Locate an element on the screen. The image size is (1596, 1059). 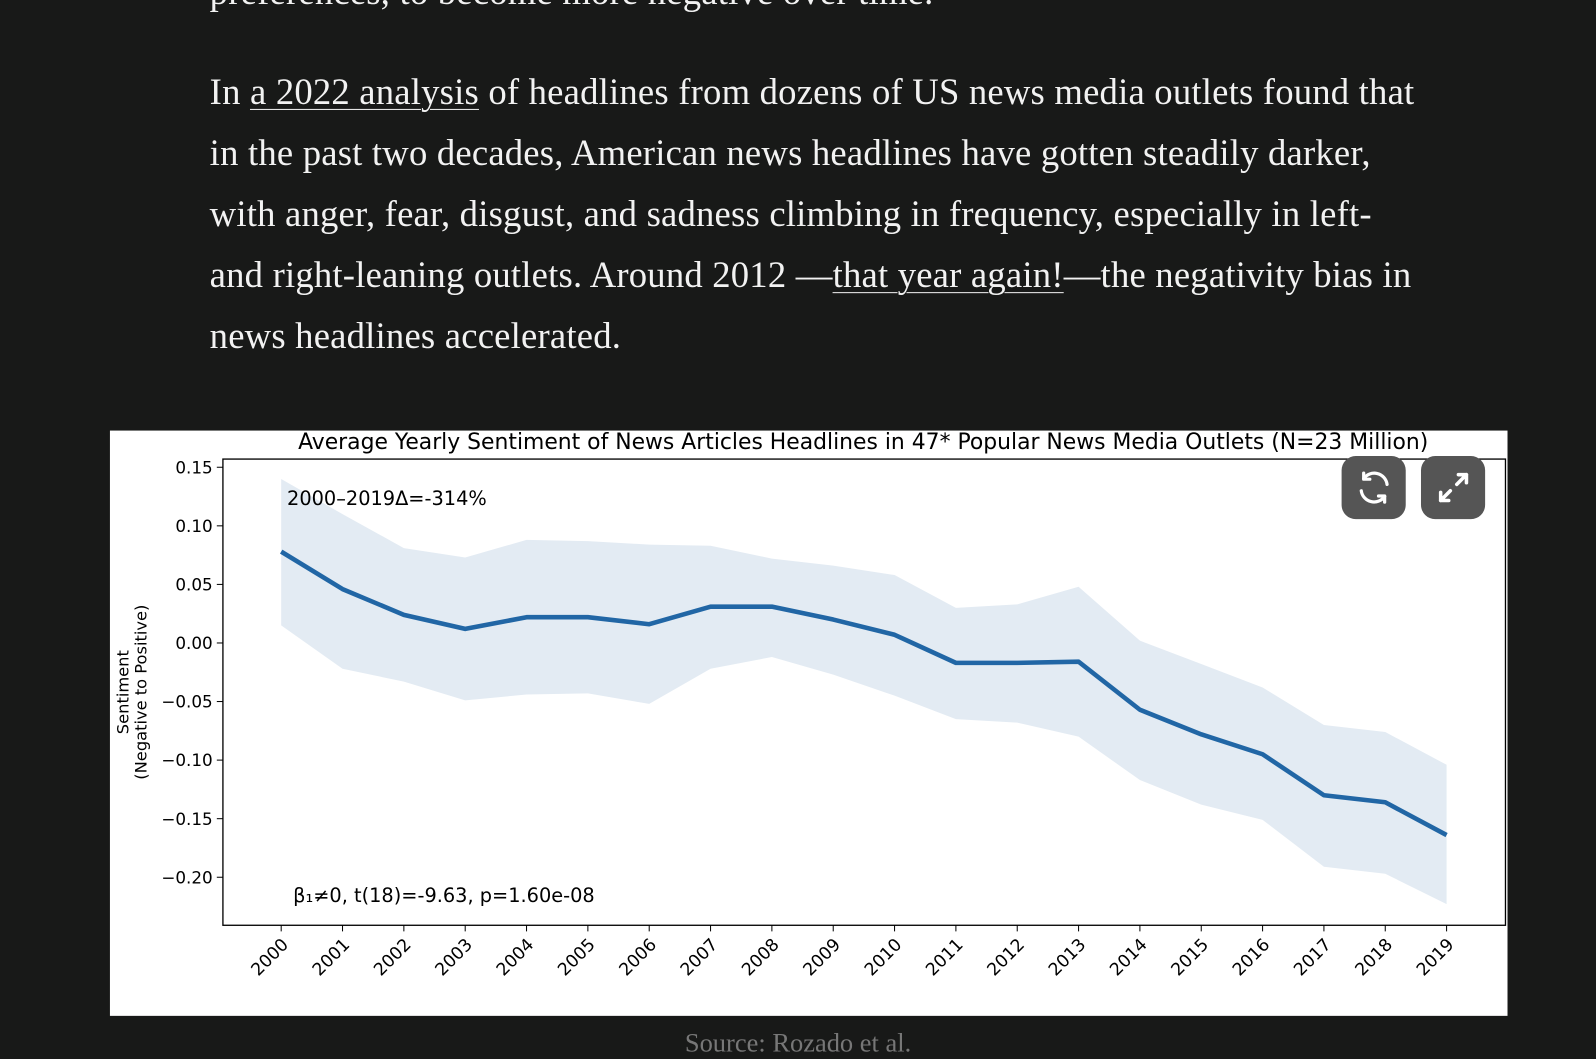
x-tick-label: 2019 is located at coordinates (1435, 957).